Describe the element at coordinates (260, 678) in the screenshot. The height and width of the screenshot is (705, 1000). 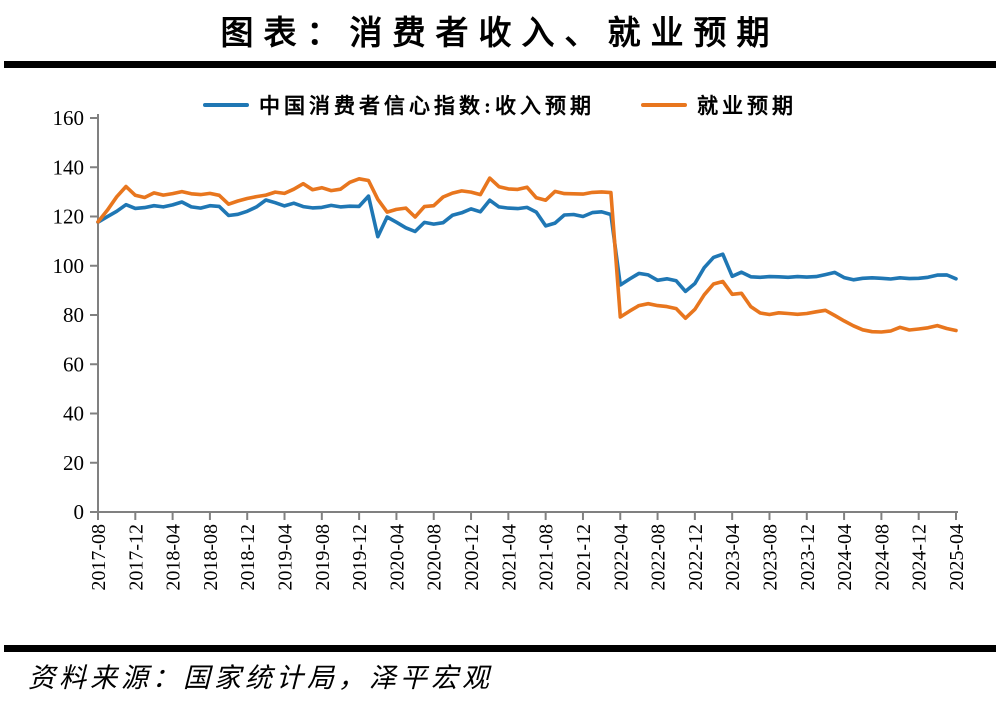
I see `source-note: 资料来源：国家统计局，泽平宏观` at that location.